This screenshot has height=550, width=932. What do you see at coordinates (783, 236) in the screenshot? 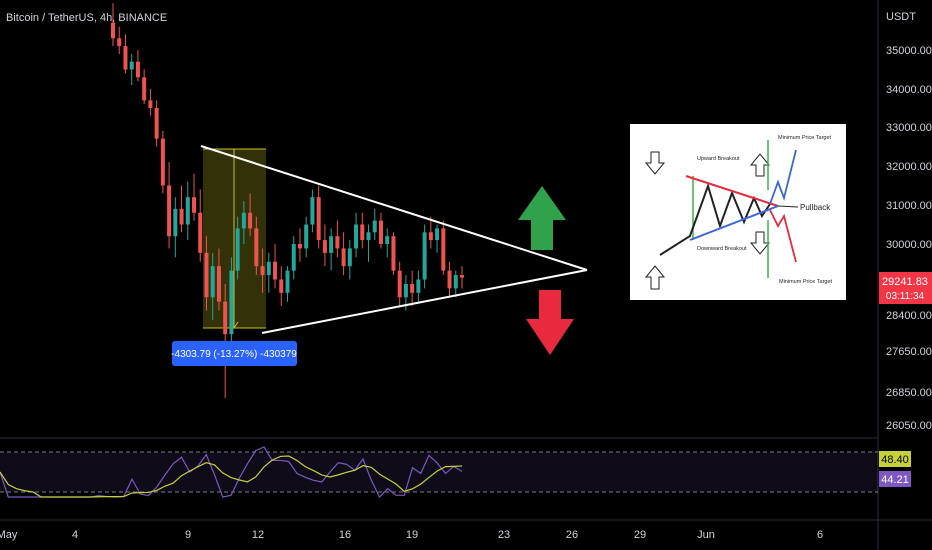
I see `inset-downward-breakout-path` at bounding box center [783, 236].